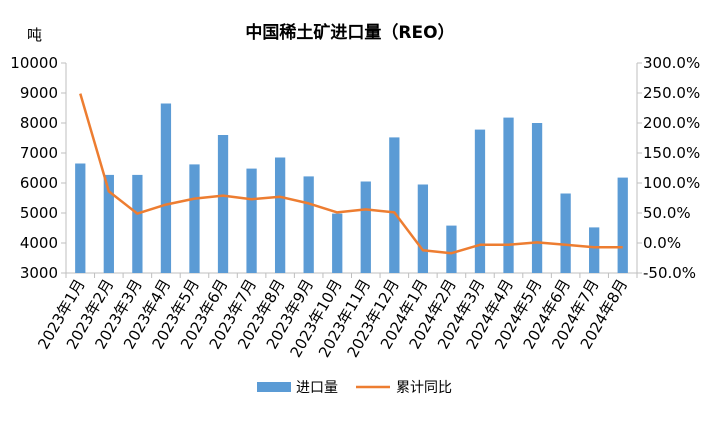  I want to click on y-axis-unit-label: 吨, so click(34, 35).